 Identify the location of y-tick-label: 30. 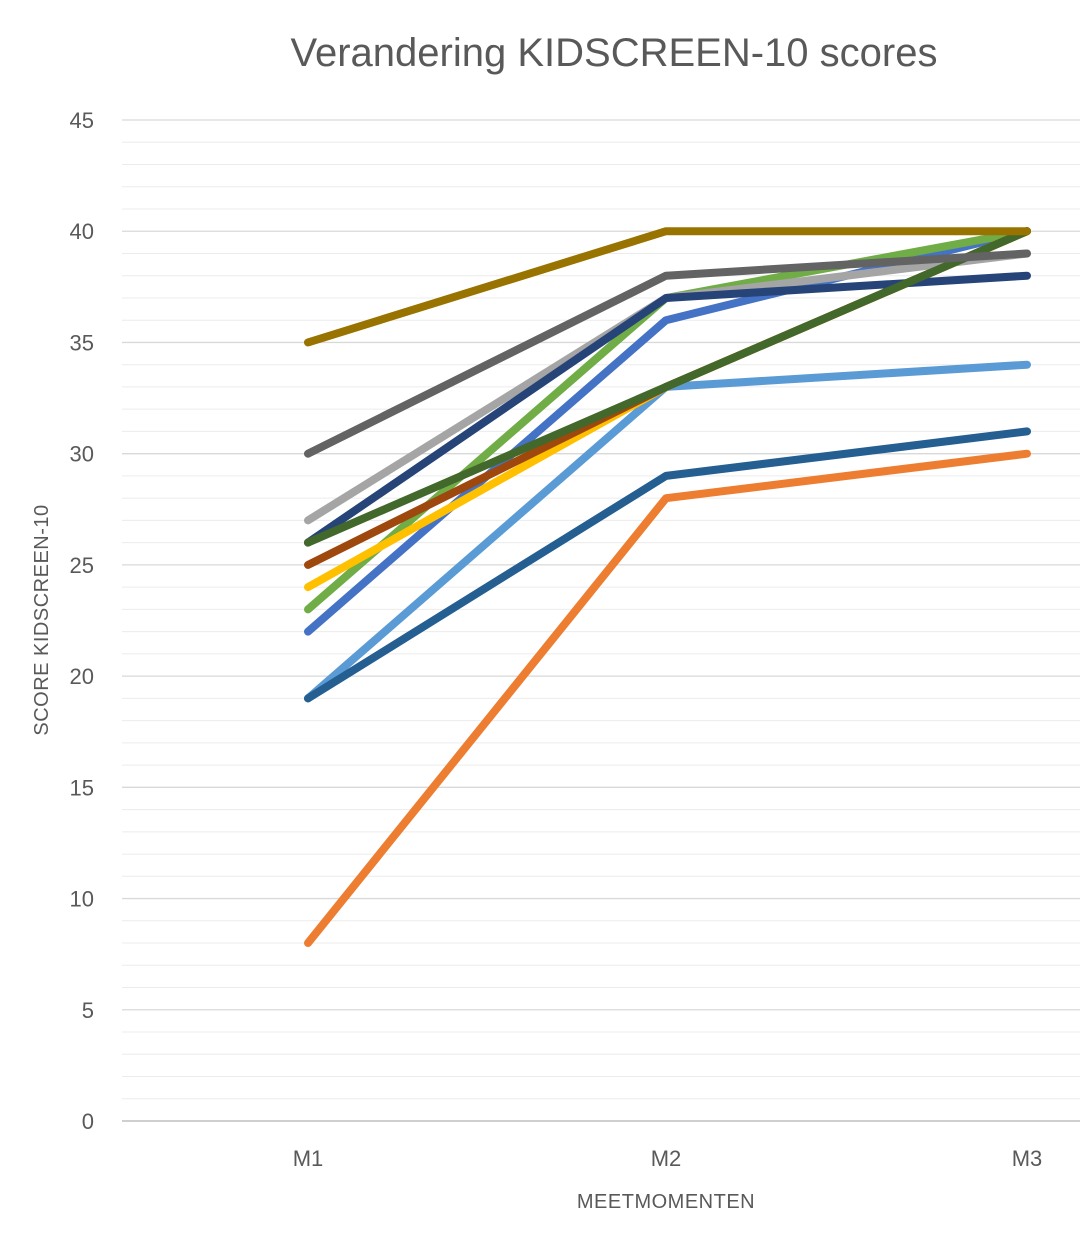
(82, 454).